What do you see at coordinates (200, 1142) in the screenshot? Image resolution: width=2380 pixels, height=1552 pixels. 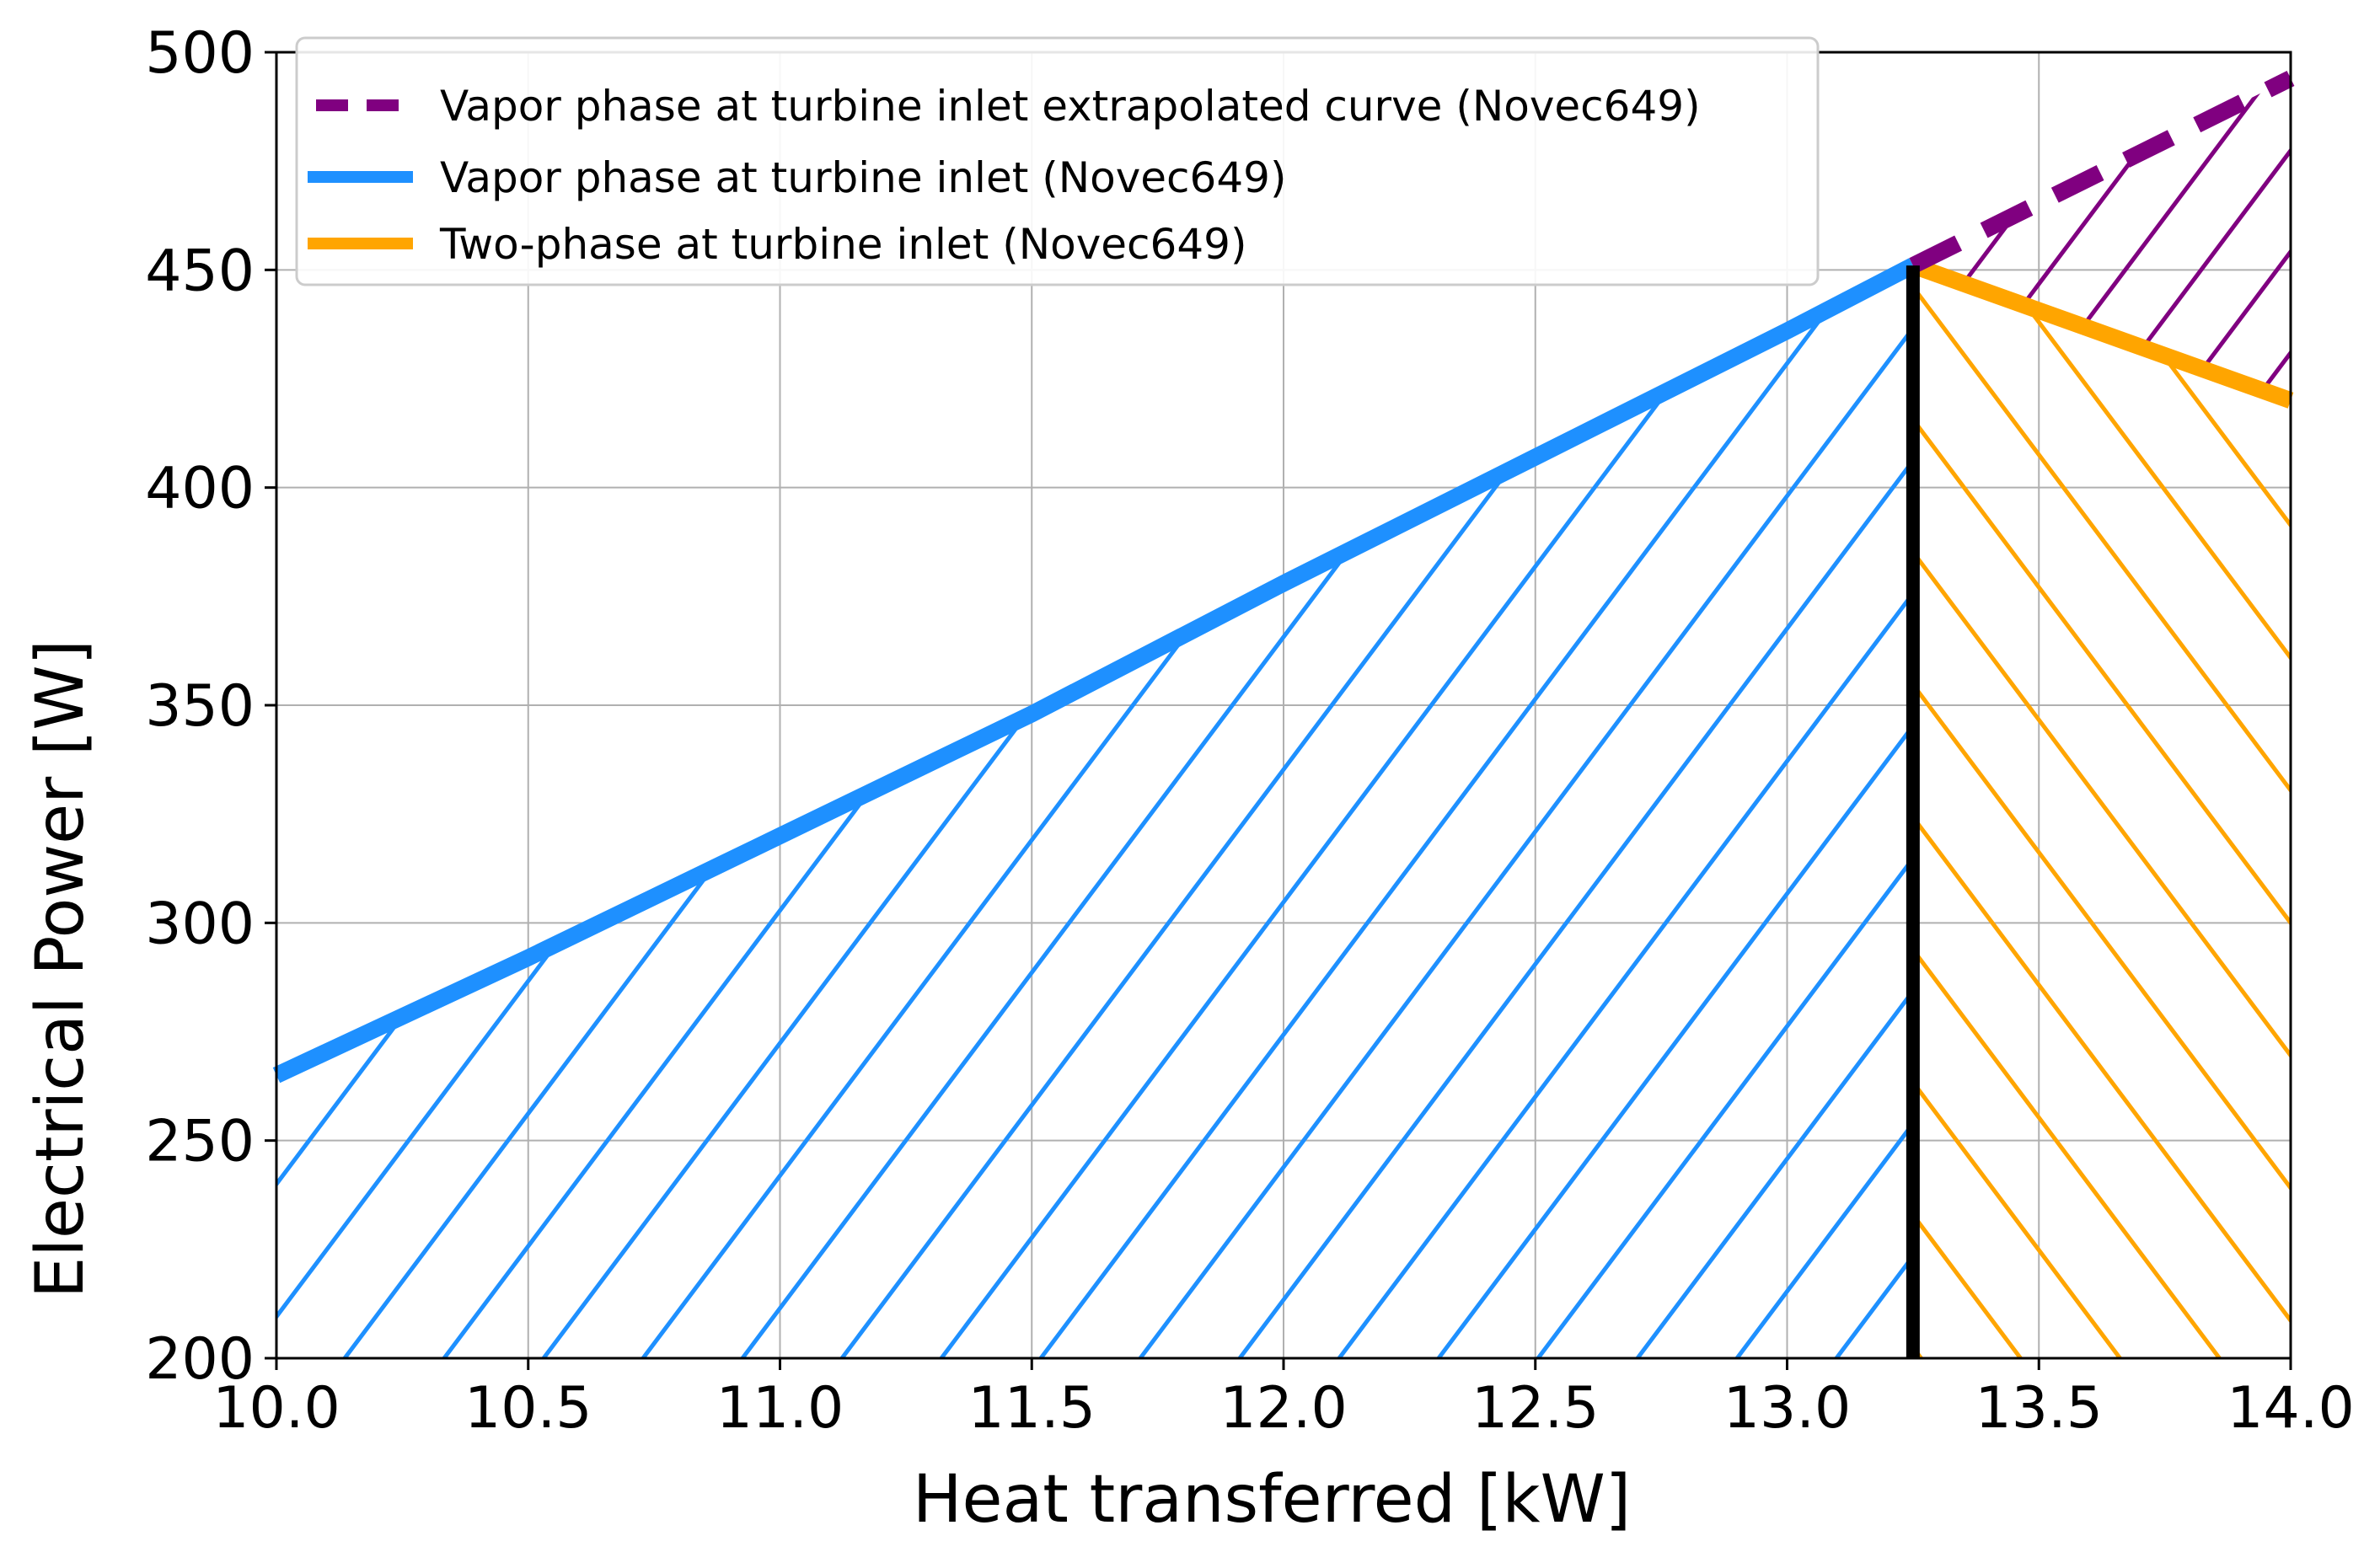 I see `y-tick-label: 250` at bounding box center [200, 1142].